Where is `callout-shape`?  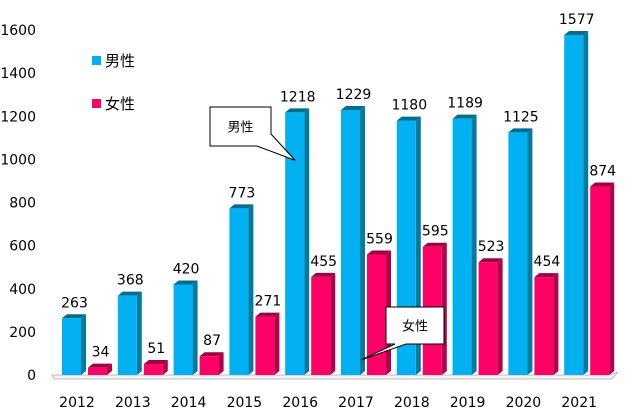 callout-shape is located at coordinates (402, 333).